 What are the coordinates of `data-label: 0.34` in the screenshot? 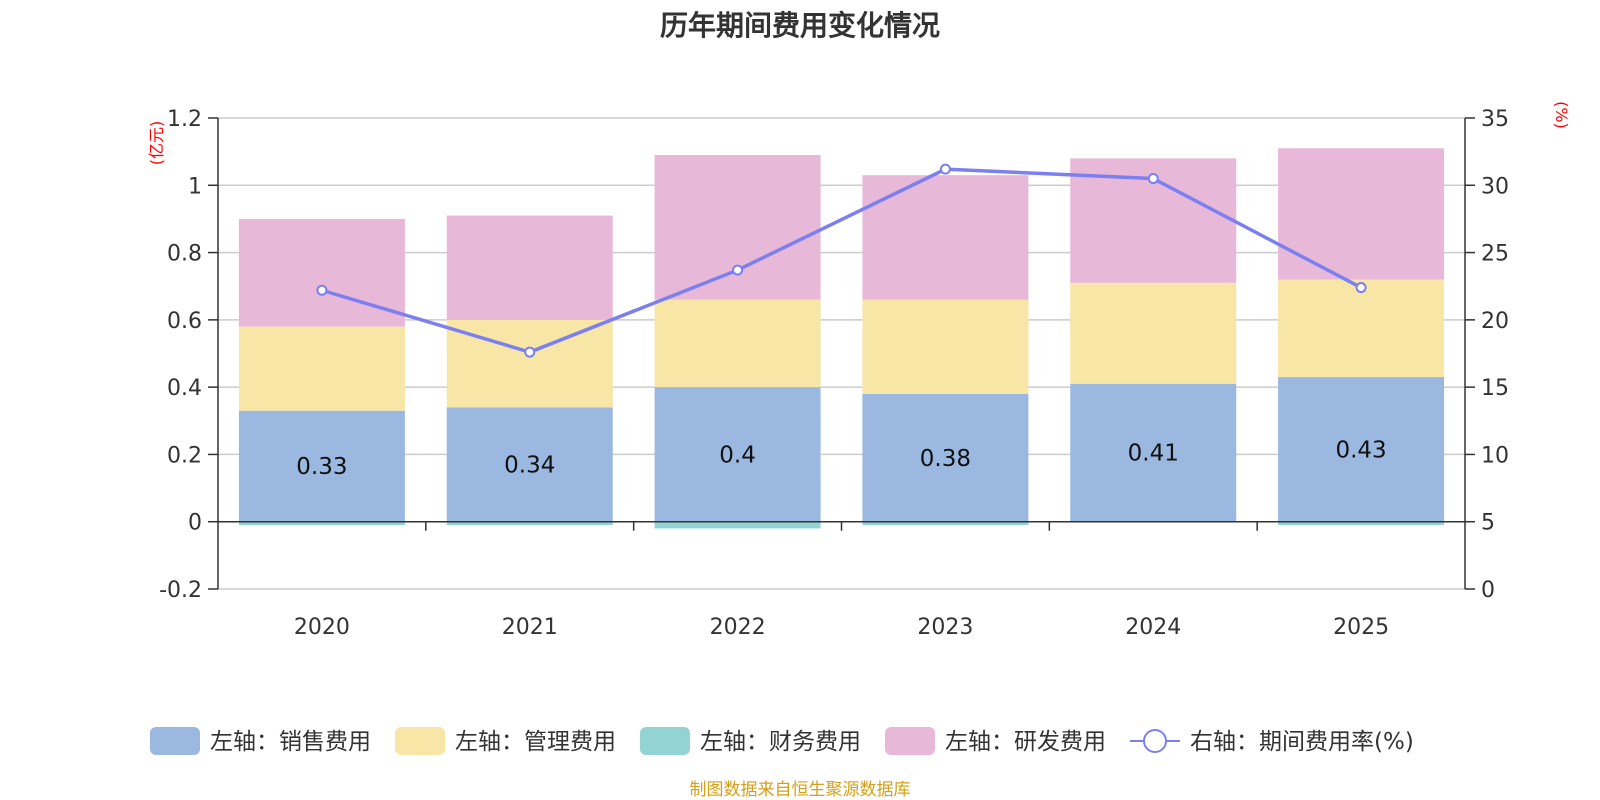 It's located at (529, 466).